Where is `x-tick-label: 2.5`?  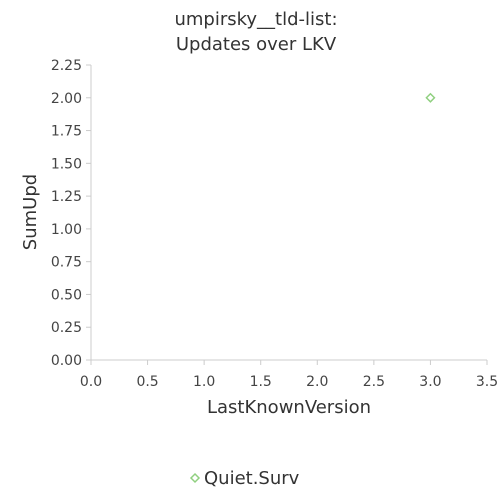 x-tick-label: 2.5 is located at coordinates (374, 382).